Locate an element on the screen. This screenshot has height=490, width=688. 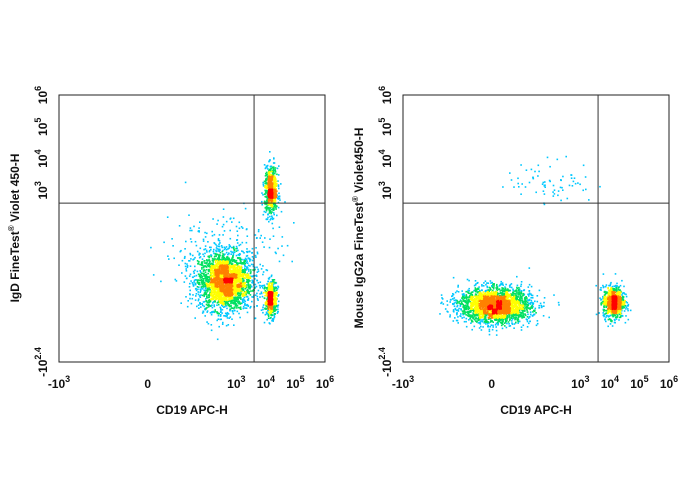
x-tick-label: 104 is located at coordinates (266, 382).